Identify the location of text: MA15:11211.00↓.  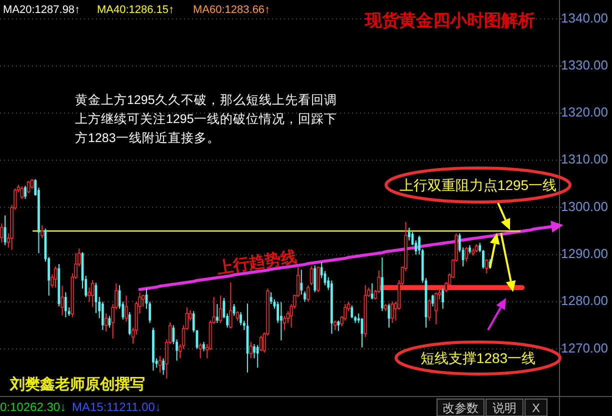
(116, 407).